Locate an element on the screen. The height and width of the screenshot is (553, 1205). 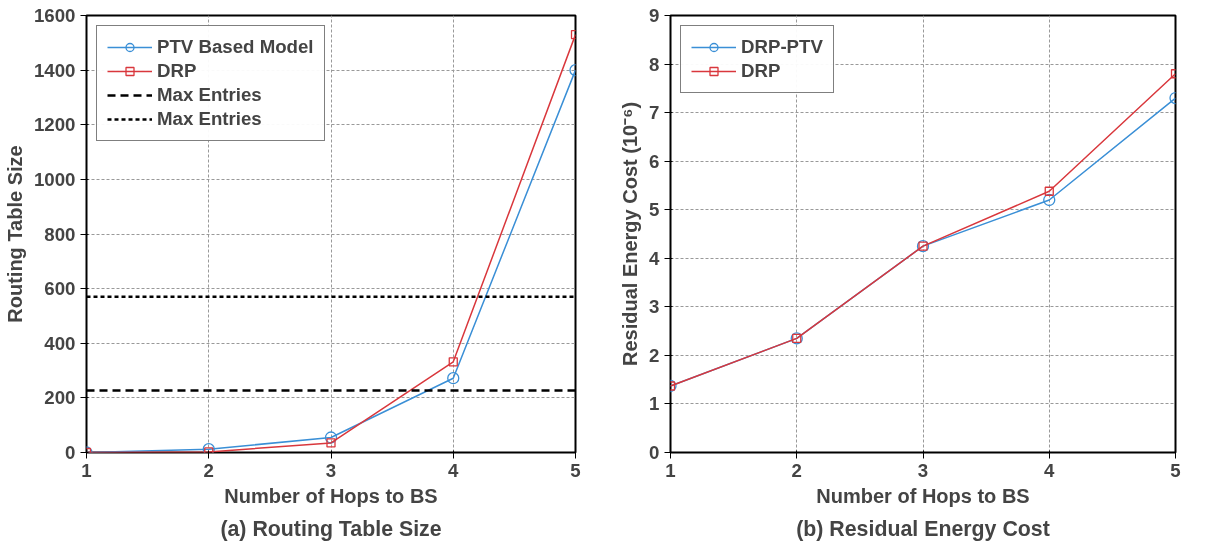
y-tick-label: 3 is located at coordinates (654, 307).